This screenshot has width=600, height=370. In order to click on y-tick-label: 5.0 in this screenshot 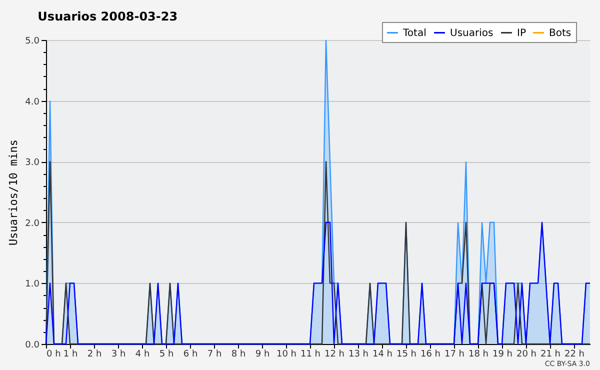, I will do `click(32, 41)`.